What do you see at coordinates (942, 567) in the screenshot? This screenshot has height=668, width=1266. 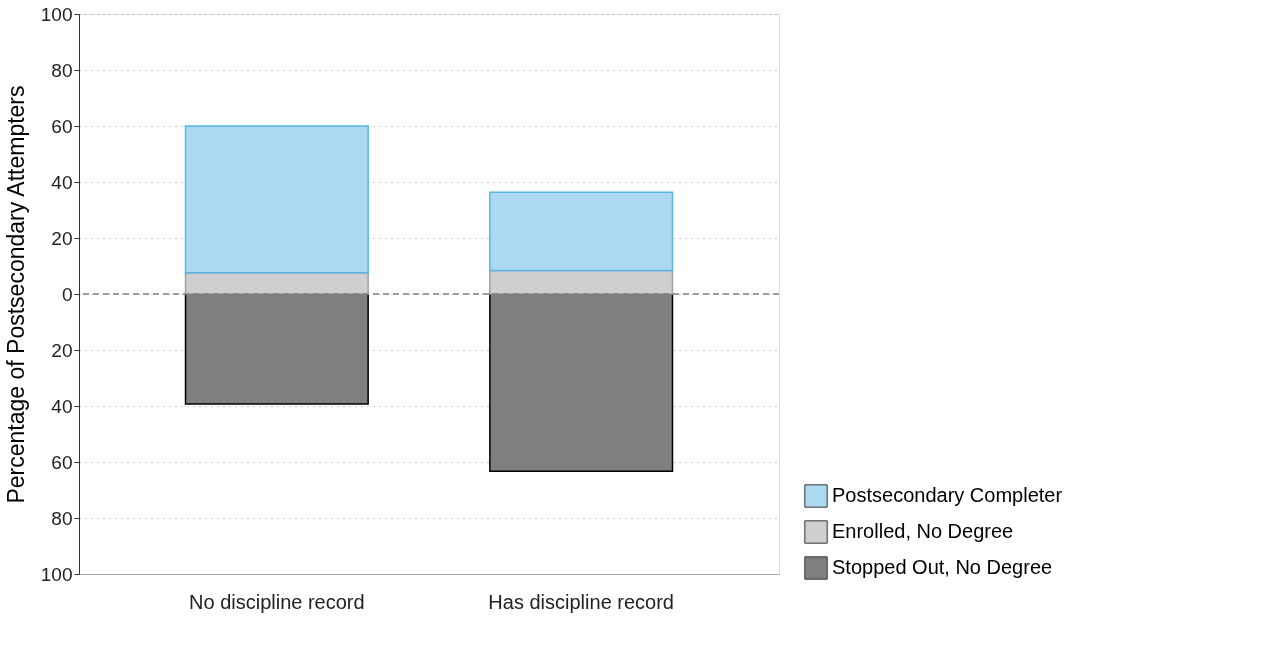 I see `legend-label: Stopped Out, No Degree` at bounding box center [942, 567].